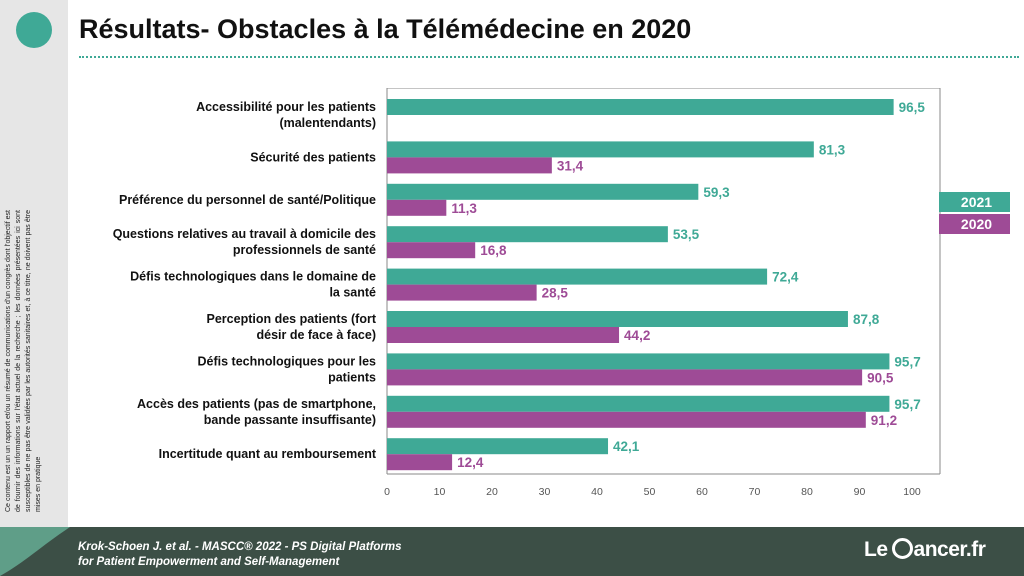 The width and height of the screenshot is (1024, 576). What do you see at coordinates (949, 549) in the screenshot?
I see `footer-logo-right: ancer.fr` at bounding box center [949, 549].